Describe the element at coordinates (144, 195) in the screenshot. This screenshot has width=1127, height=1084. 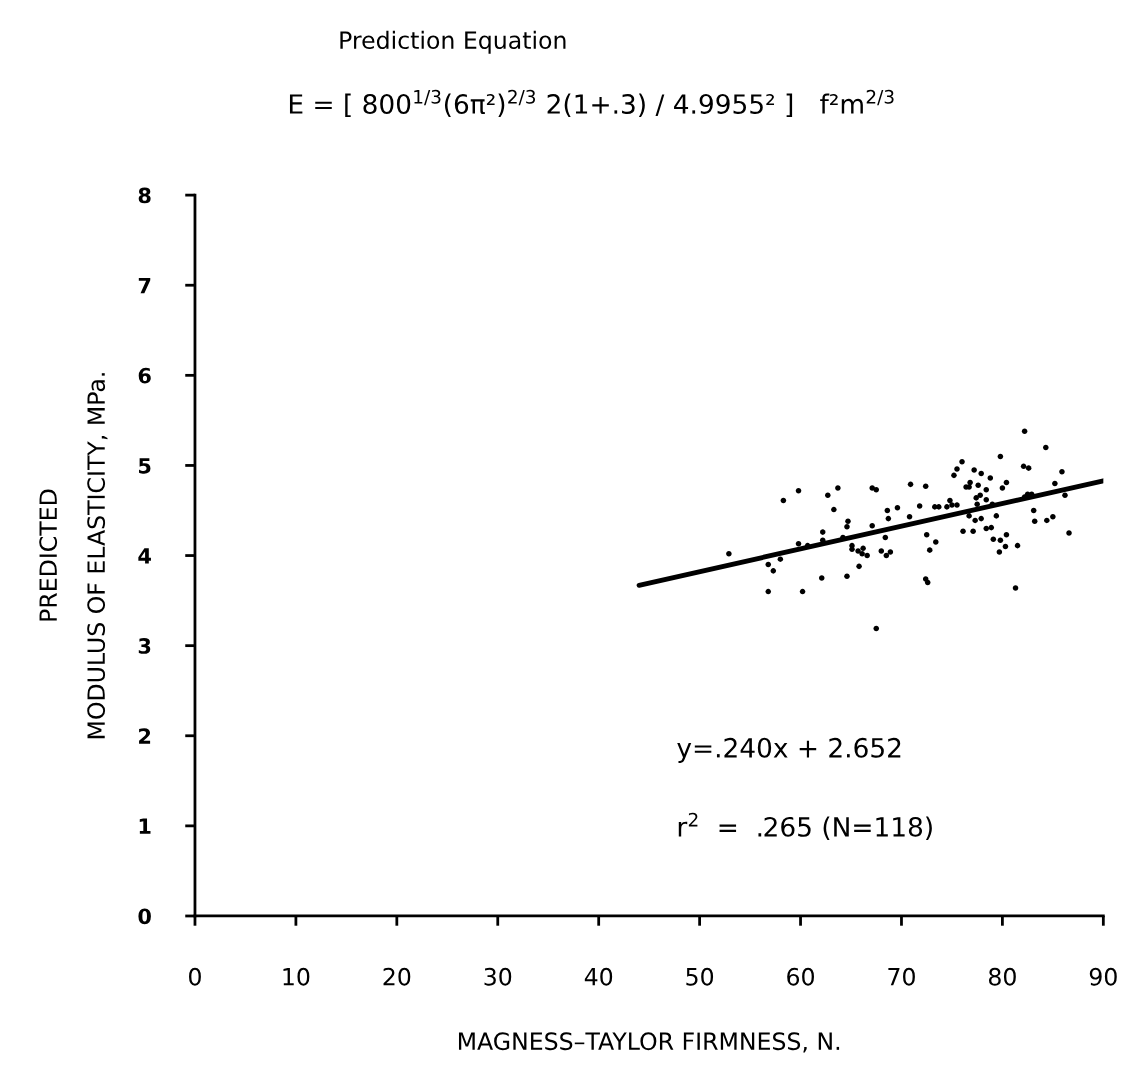
I see `y-tick-label: 8` at that location.